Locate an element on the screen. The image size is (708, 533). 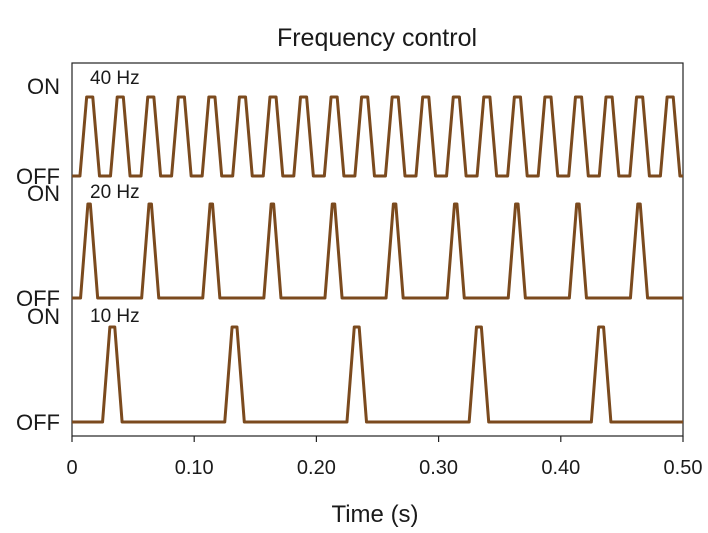
x-tick-label: 0.30 is located at coordinates (438, 468).